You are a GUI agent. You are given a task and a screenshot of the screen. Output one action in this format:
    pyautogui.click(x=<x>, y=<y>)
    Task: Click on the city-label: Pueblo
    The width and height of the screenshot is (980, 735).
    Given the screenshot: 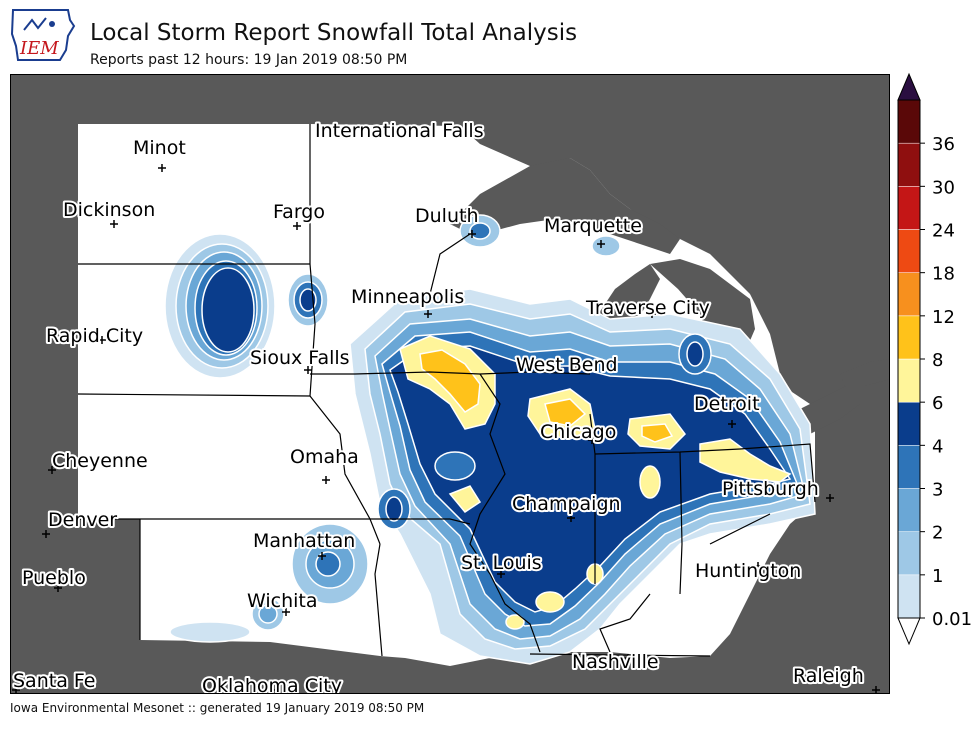 What is the action you would take?
    pyautogui.click(x=54, y=578)
    